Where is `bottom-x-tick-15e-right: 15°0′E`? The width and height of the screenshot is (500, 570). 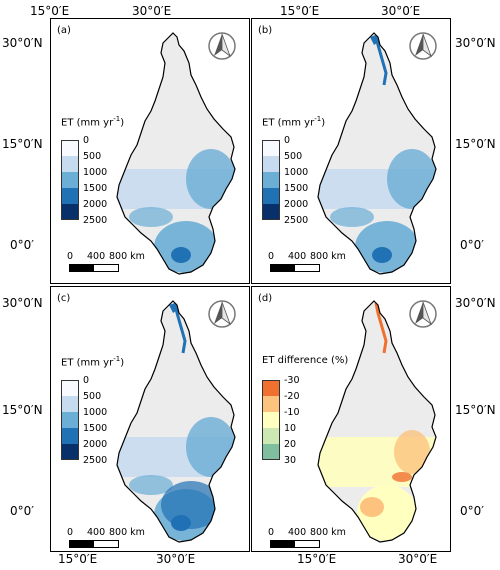
bottom-x-tick-15e-right: 15°0′E is located at coordinates (317, 559).